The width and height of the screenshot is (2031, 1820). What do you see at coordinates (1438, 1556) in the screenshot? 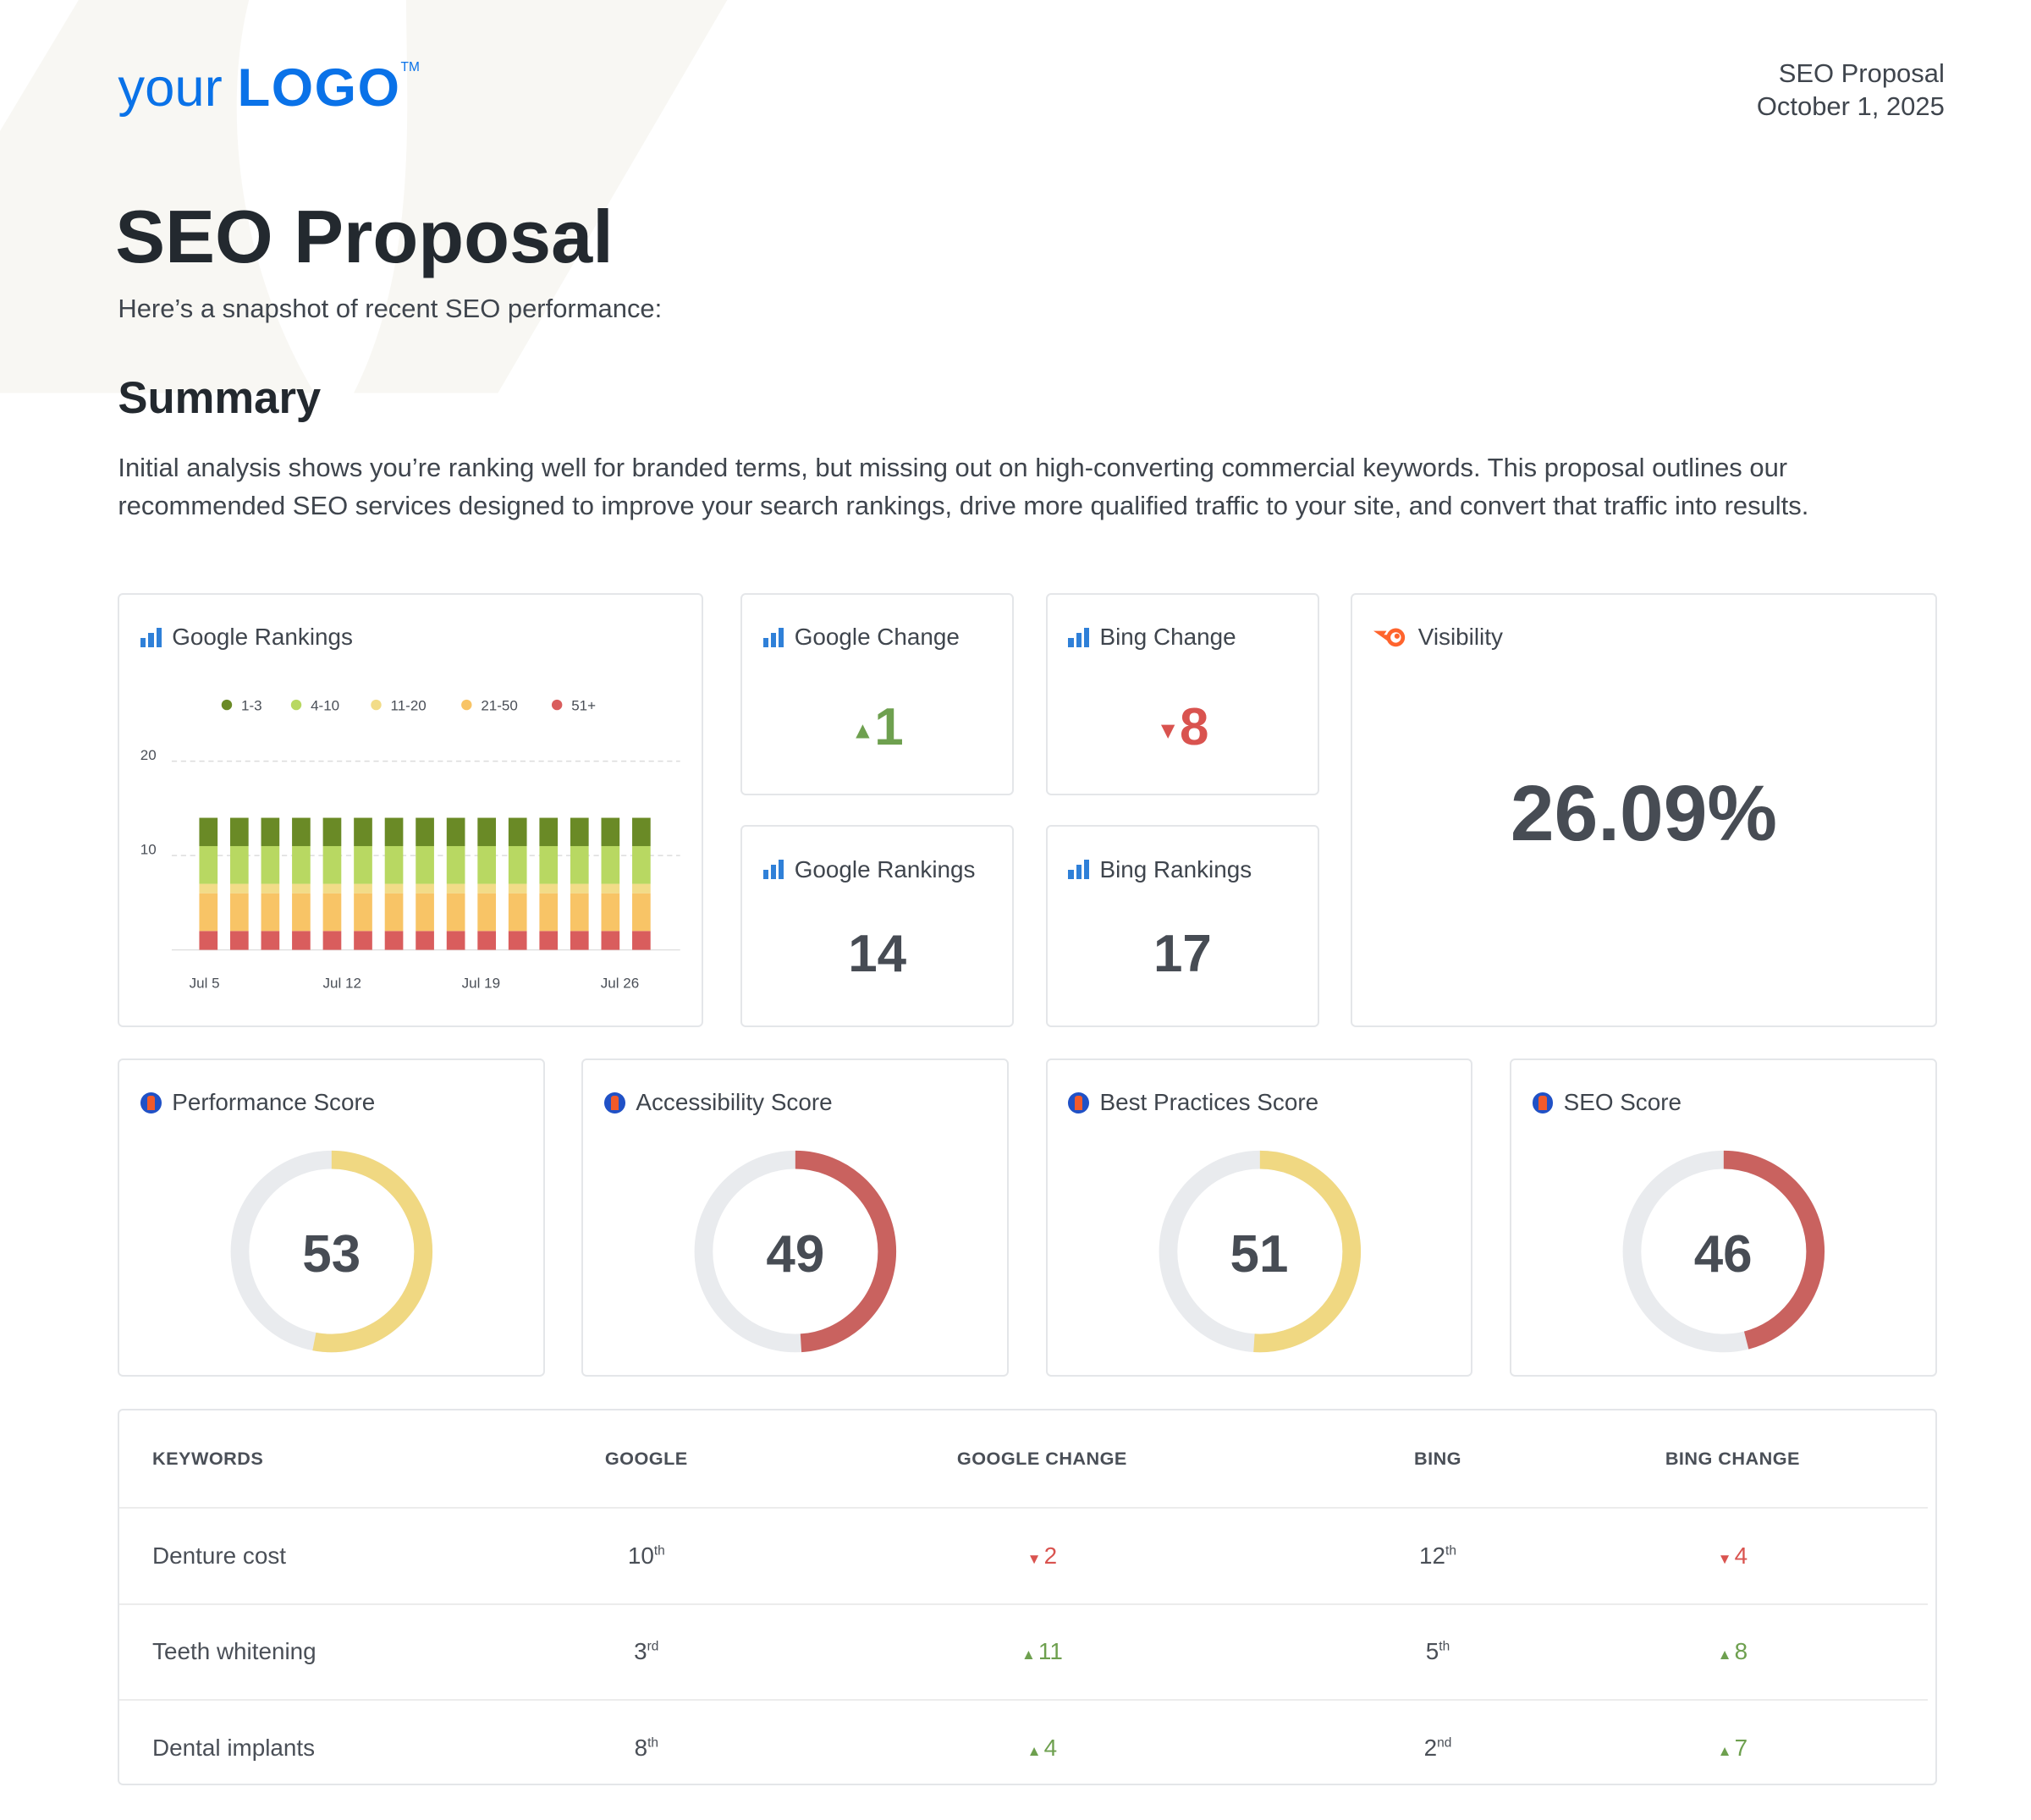
I see `bing-rank-cell: 12th` at bounding box center [1438, 1556].